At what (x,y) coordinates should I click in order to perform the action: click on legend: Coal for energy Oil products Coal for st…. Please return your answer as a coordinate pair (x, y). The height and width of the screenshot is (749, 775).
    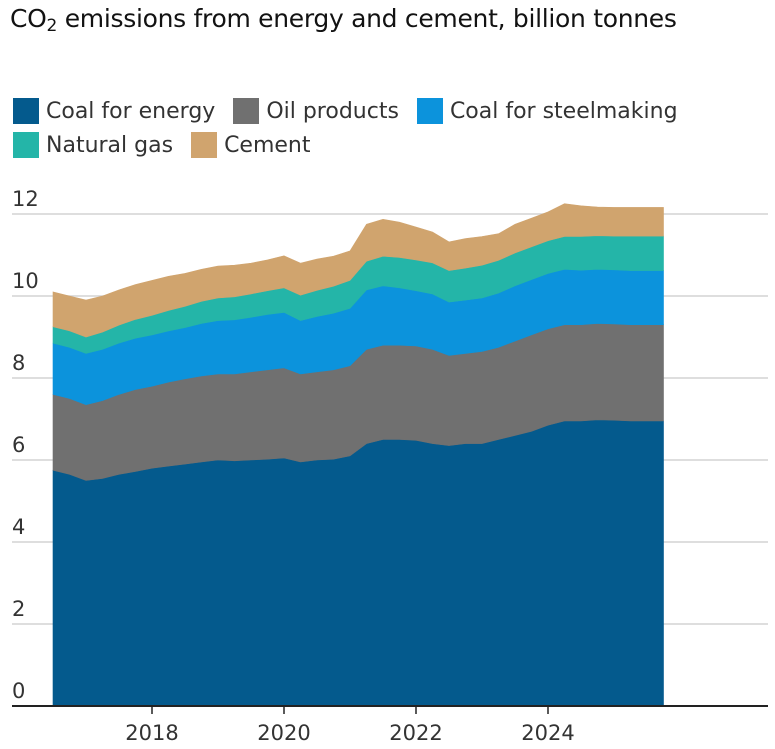
    Looking at the image, I should click on (383, 128).